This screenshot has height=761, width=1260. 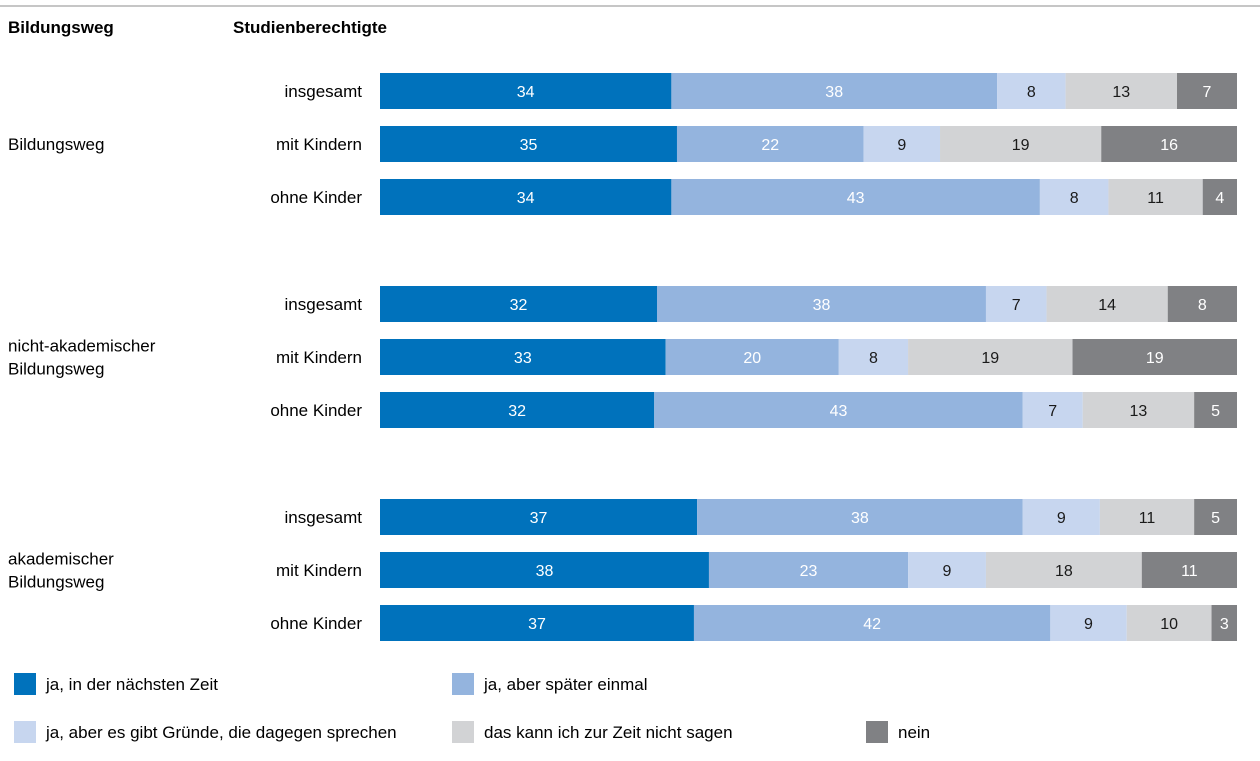 I want to click on data-label: 14, so click(x=1107, y=305).